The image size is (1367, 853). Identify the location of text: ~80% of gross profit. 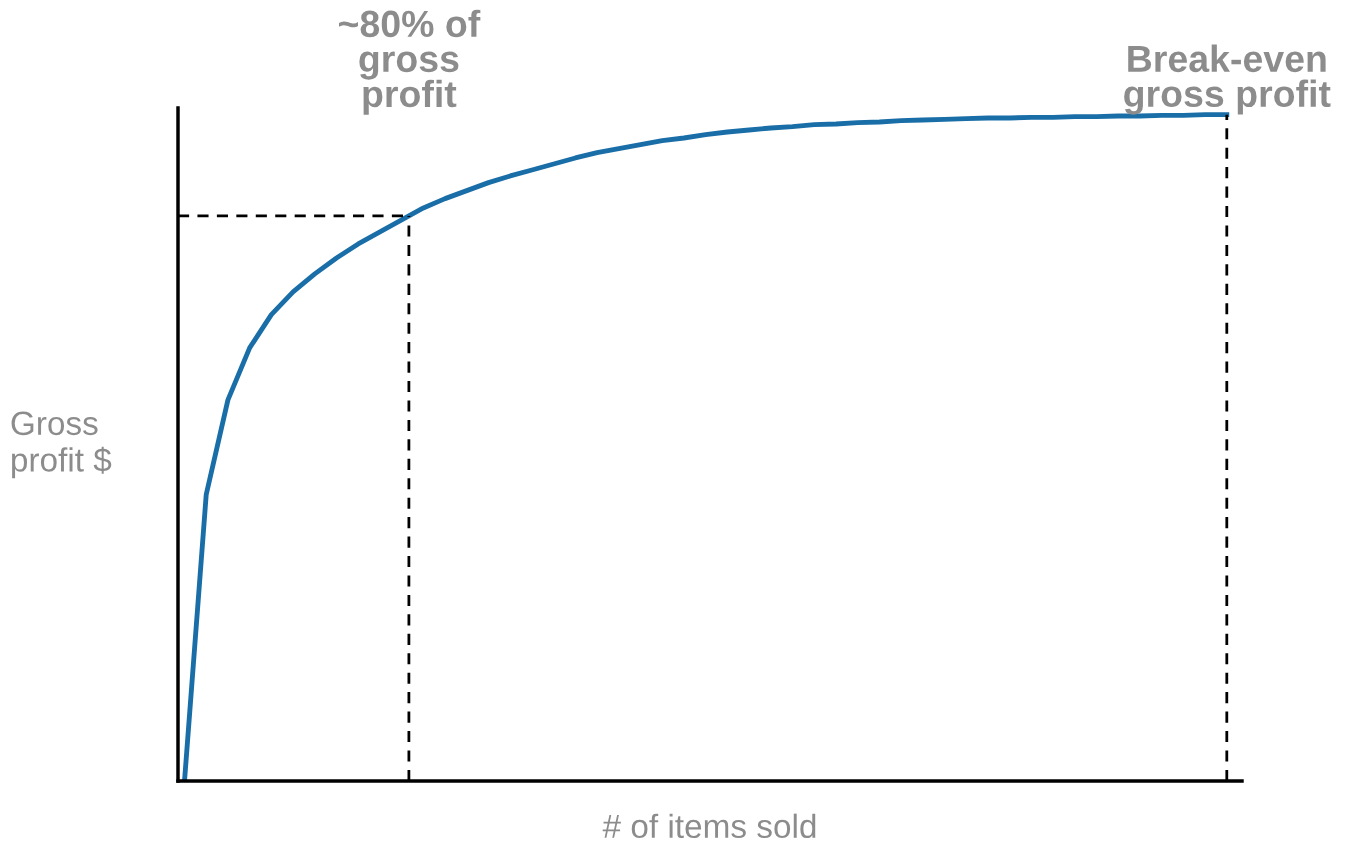
(410, 62).